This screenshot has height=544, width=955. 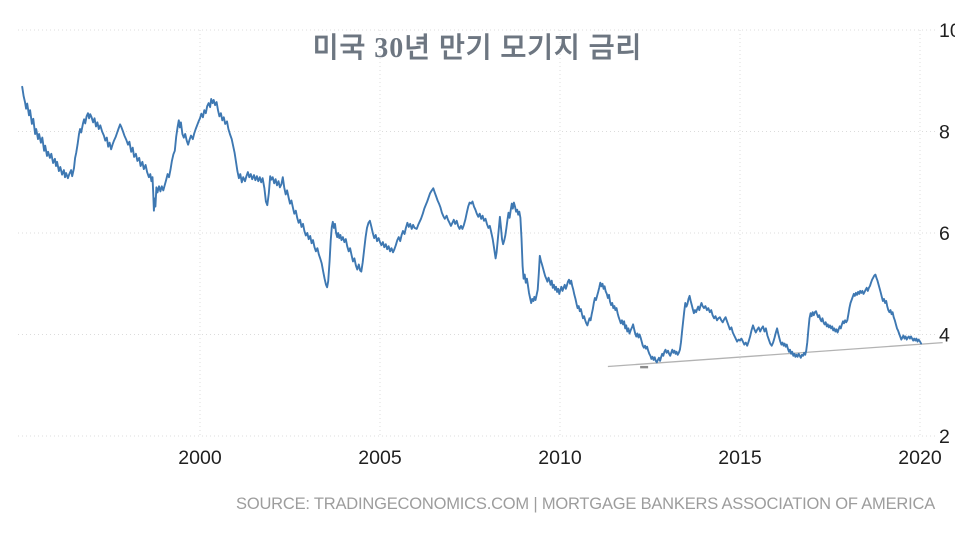 I want to click on y-tick-label: 8, so click(x=944, y=133).